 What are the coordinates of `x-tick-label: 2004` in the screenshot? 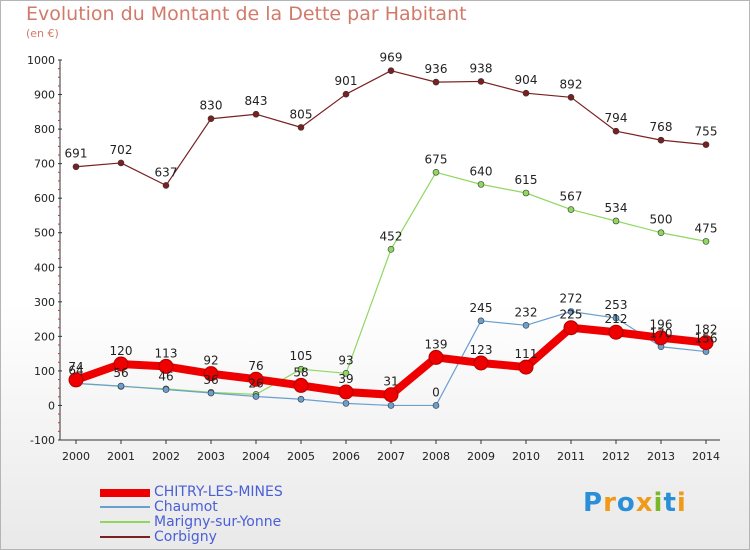 It's located at (256, 456).